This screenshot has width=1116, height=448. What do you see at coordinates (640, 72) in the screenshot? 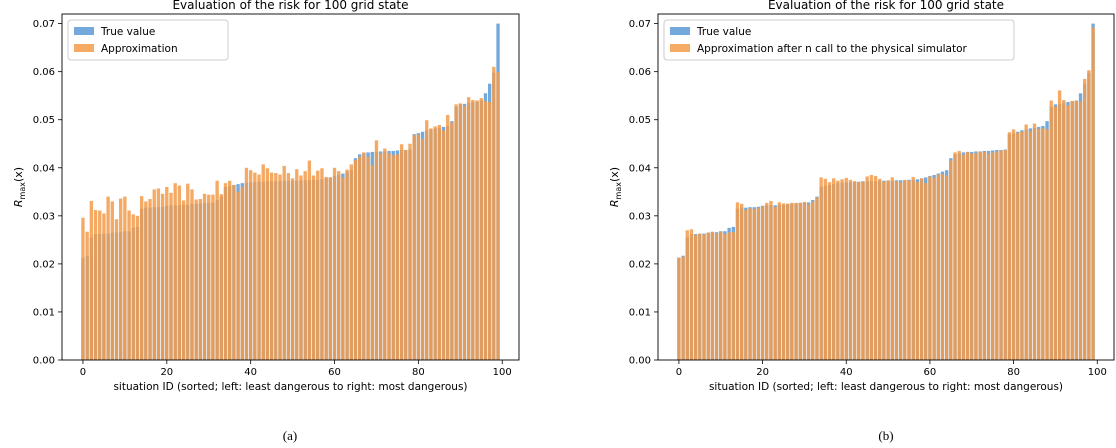
I see `y-tick-label: 0.06` at bounding box center [640, 72].